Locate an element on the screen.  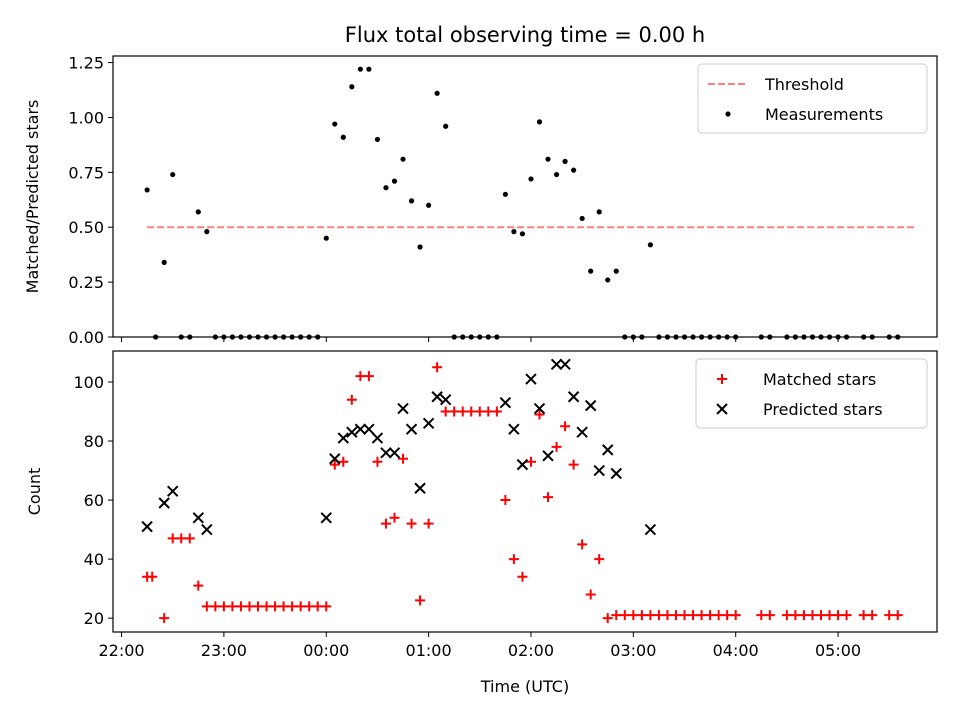
legend: Threshold Measurements is located at coordinates (812, 98).